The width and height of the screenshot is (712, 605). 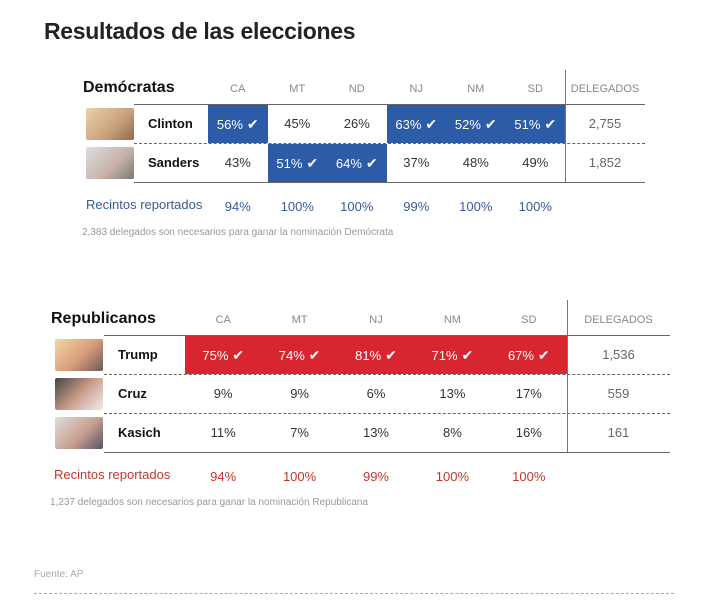 I want to click on cruz-photo, so click(x=79, y=394).